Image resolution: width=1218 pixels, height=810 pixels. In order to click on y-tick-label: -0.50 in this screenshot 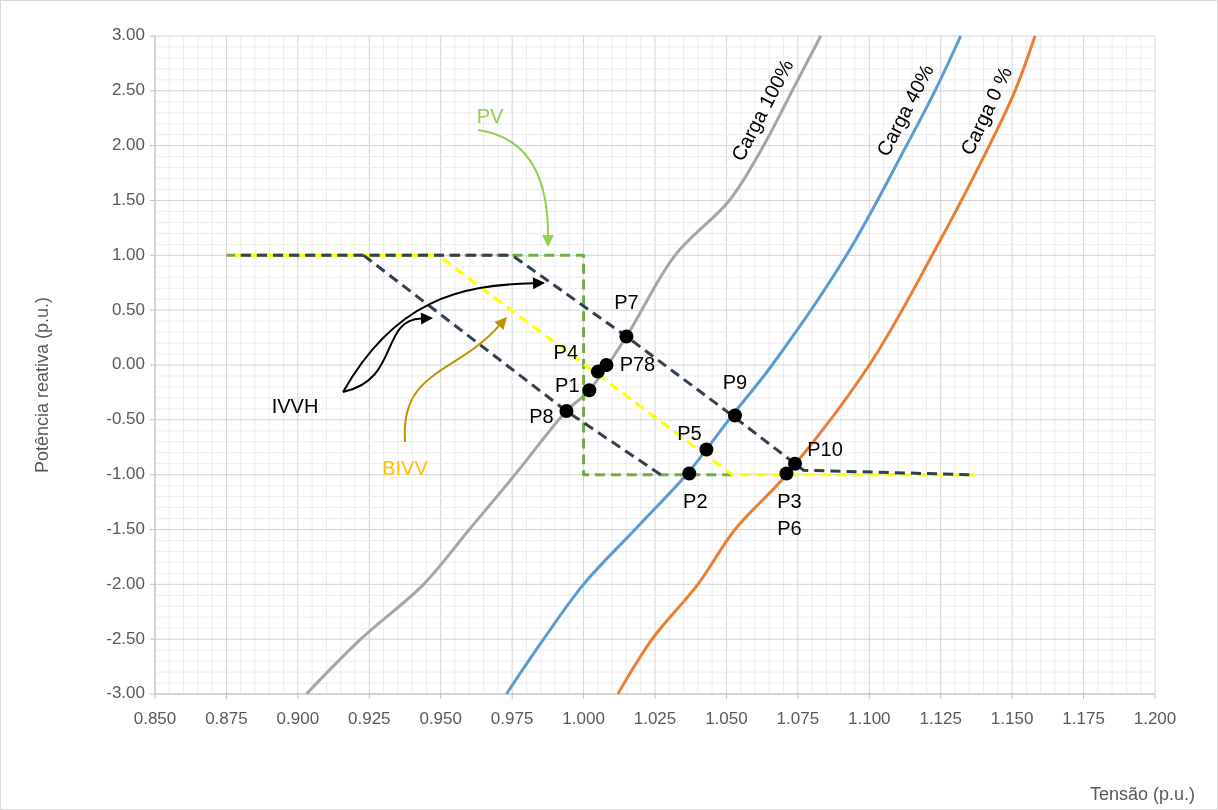, I will do `click(125, 419)`.